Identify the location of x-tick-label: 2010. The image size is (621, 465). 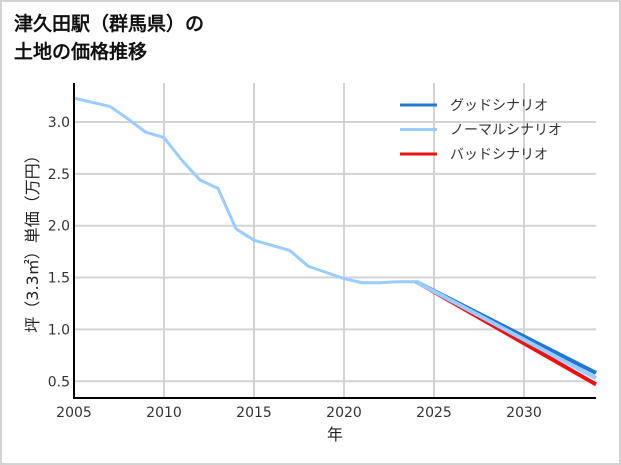
(164, 413).